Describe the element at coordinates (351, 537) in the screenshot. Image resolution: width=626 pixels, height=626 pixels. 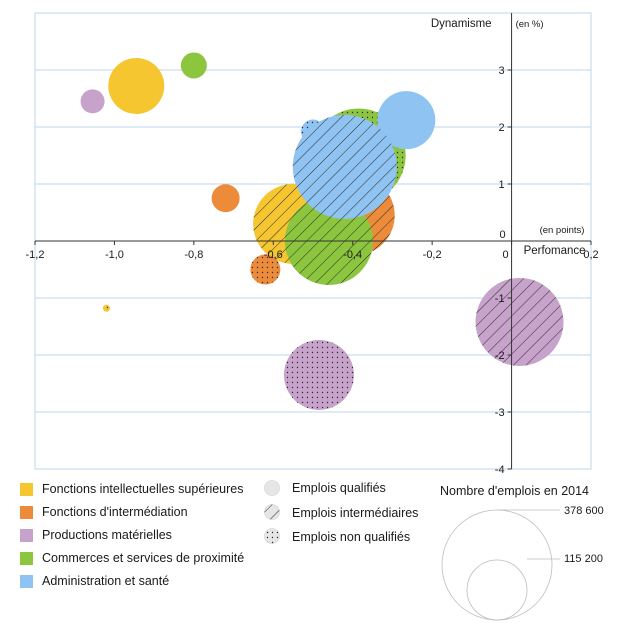
I see `legend-pattern-label: Emplois non qualifiés` at that location.